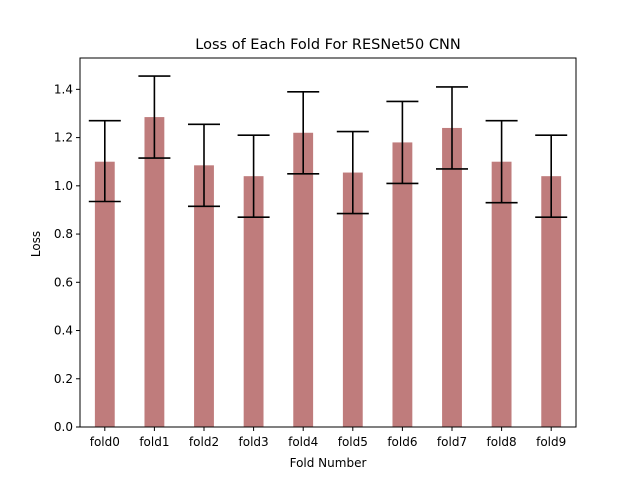 This screenshot has height=480, width=640. I want to click on x-tick-label-fold5: fold5, so click(353, 442).